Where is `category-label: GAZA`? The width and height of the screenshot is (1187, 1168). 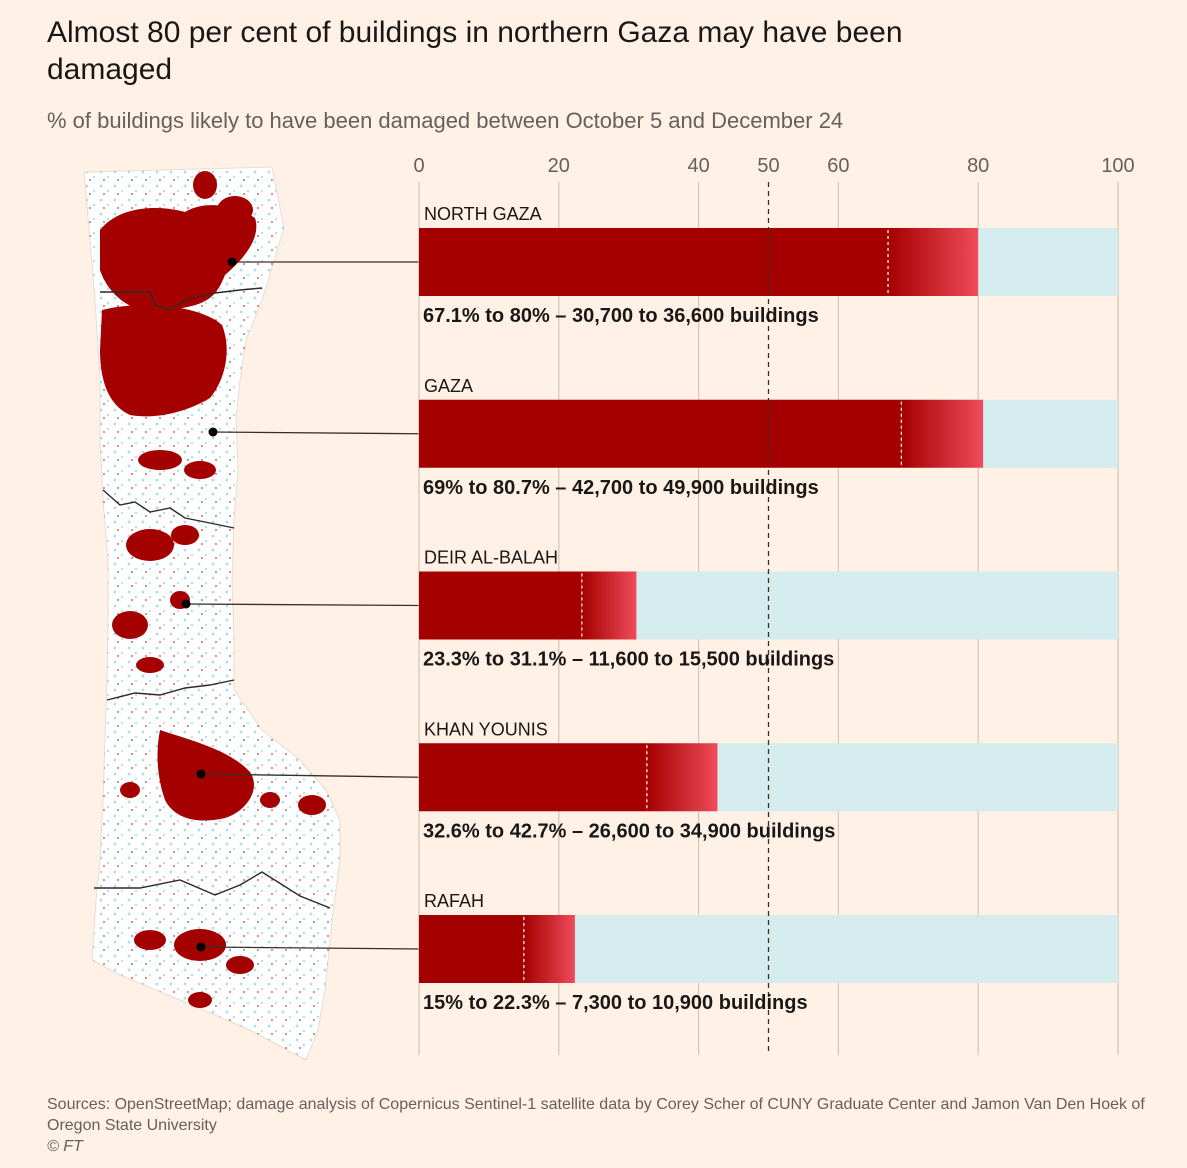 category-label: GAZA is located at coordinates (448, 386).